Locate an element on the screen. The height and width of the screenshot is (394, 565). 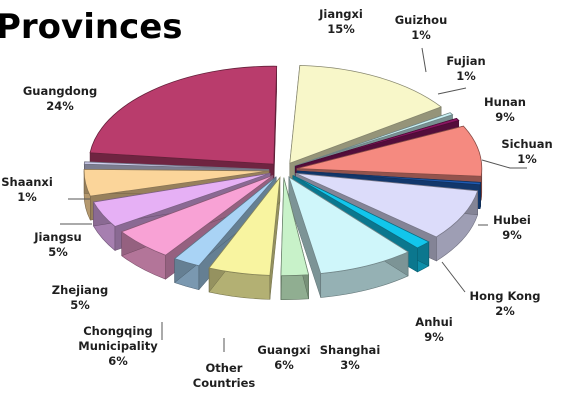
slice-label-name: Jiangxi is located at coordinates (340, 14).